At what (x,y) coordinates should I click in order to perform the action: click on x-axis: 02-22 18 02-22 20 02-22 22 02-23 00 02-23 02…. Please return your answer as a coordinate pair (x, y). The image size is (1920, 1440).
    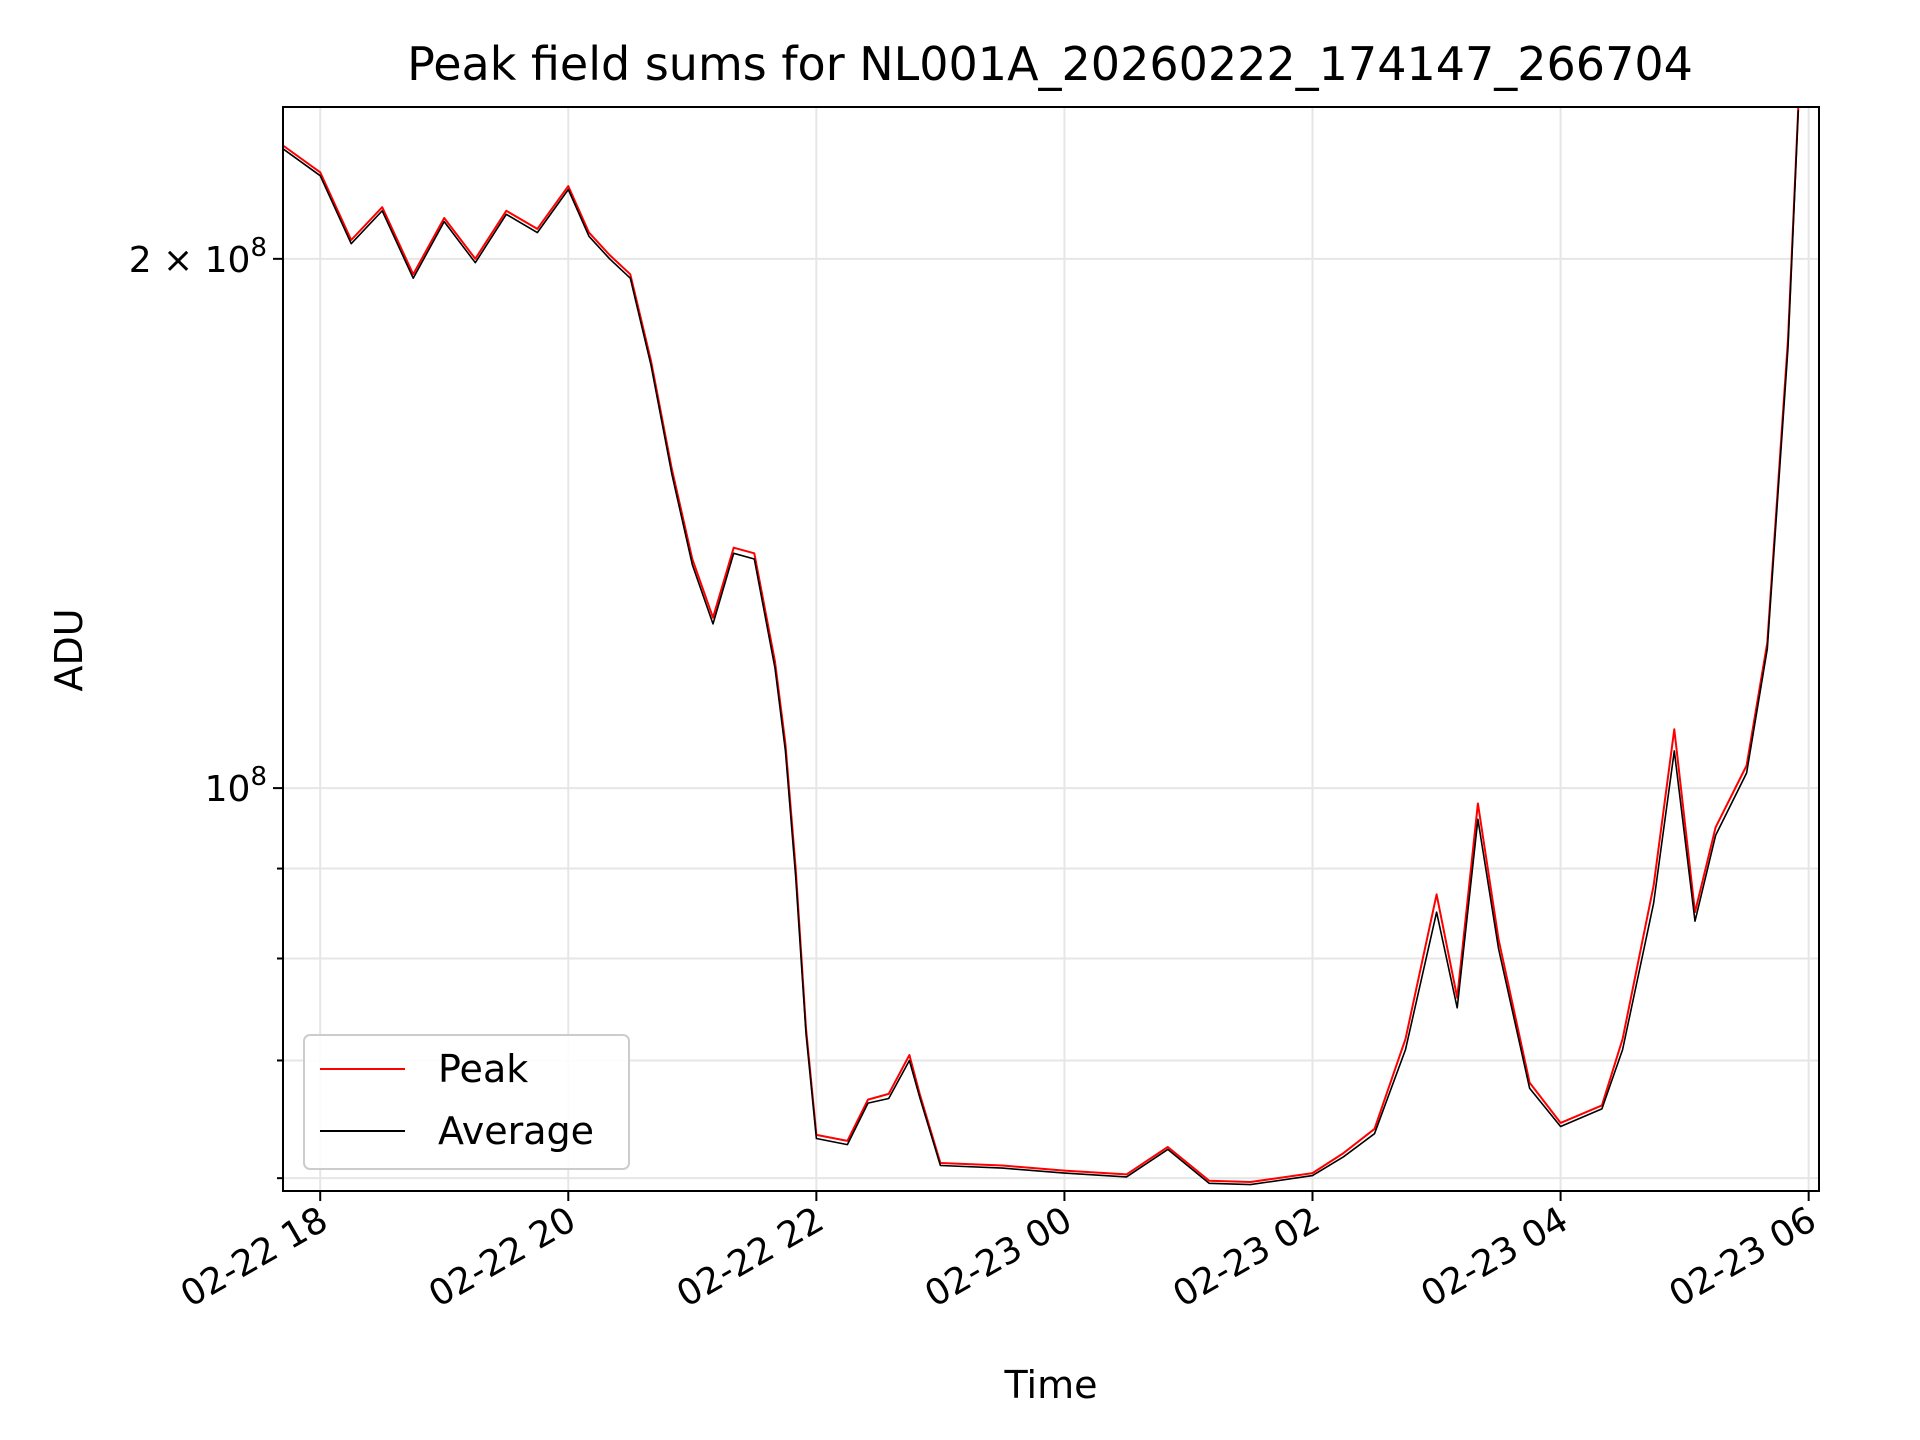
    Looking at the image, I should click on (998, 1253).